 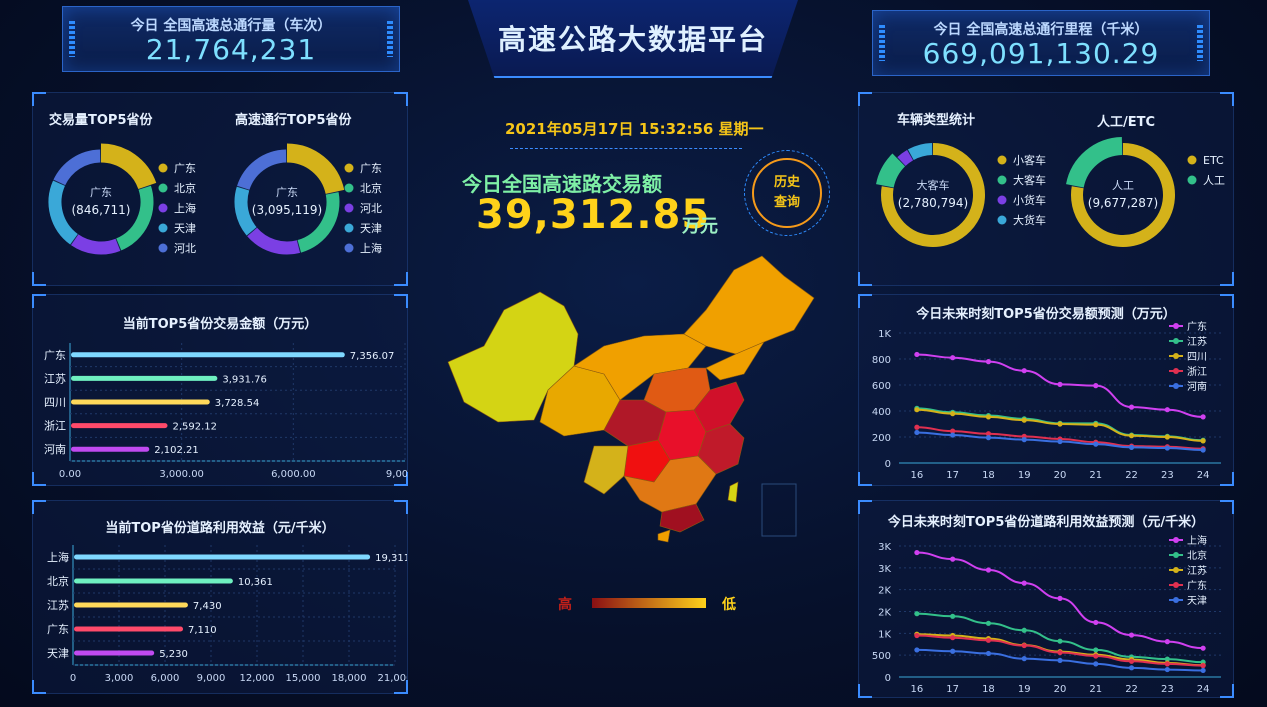 I want to click on category-label: 广东, so click(x=55, y=355).